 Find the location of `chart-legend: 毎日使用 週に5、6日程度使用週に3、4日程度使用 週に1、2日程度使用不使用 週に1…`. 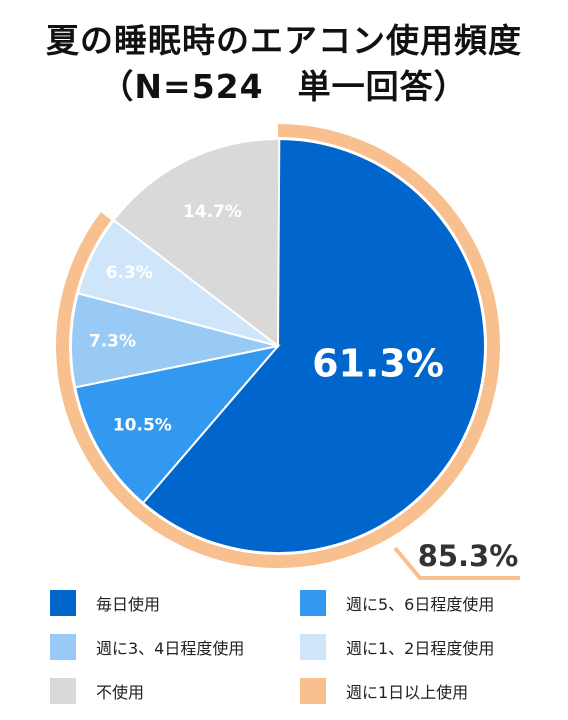

chart-legend: 毎日使用 週に5、6日程度使用週に3、4日程度使用 週に1、2日程度使用不使用 週に1… is located at coordinates (300, 647).